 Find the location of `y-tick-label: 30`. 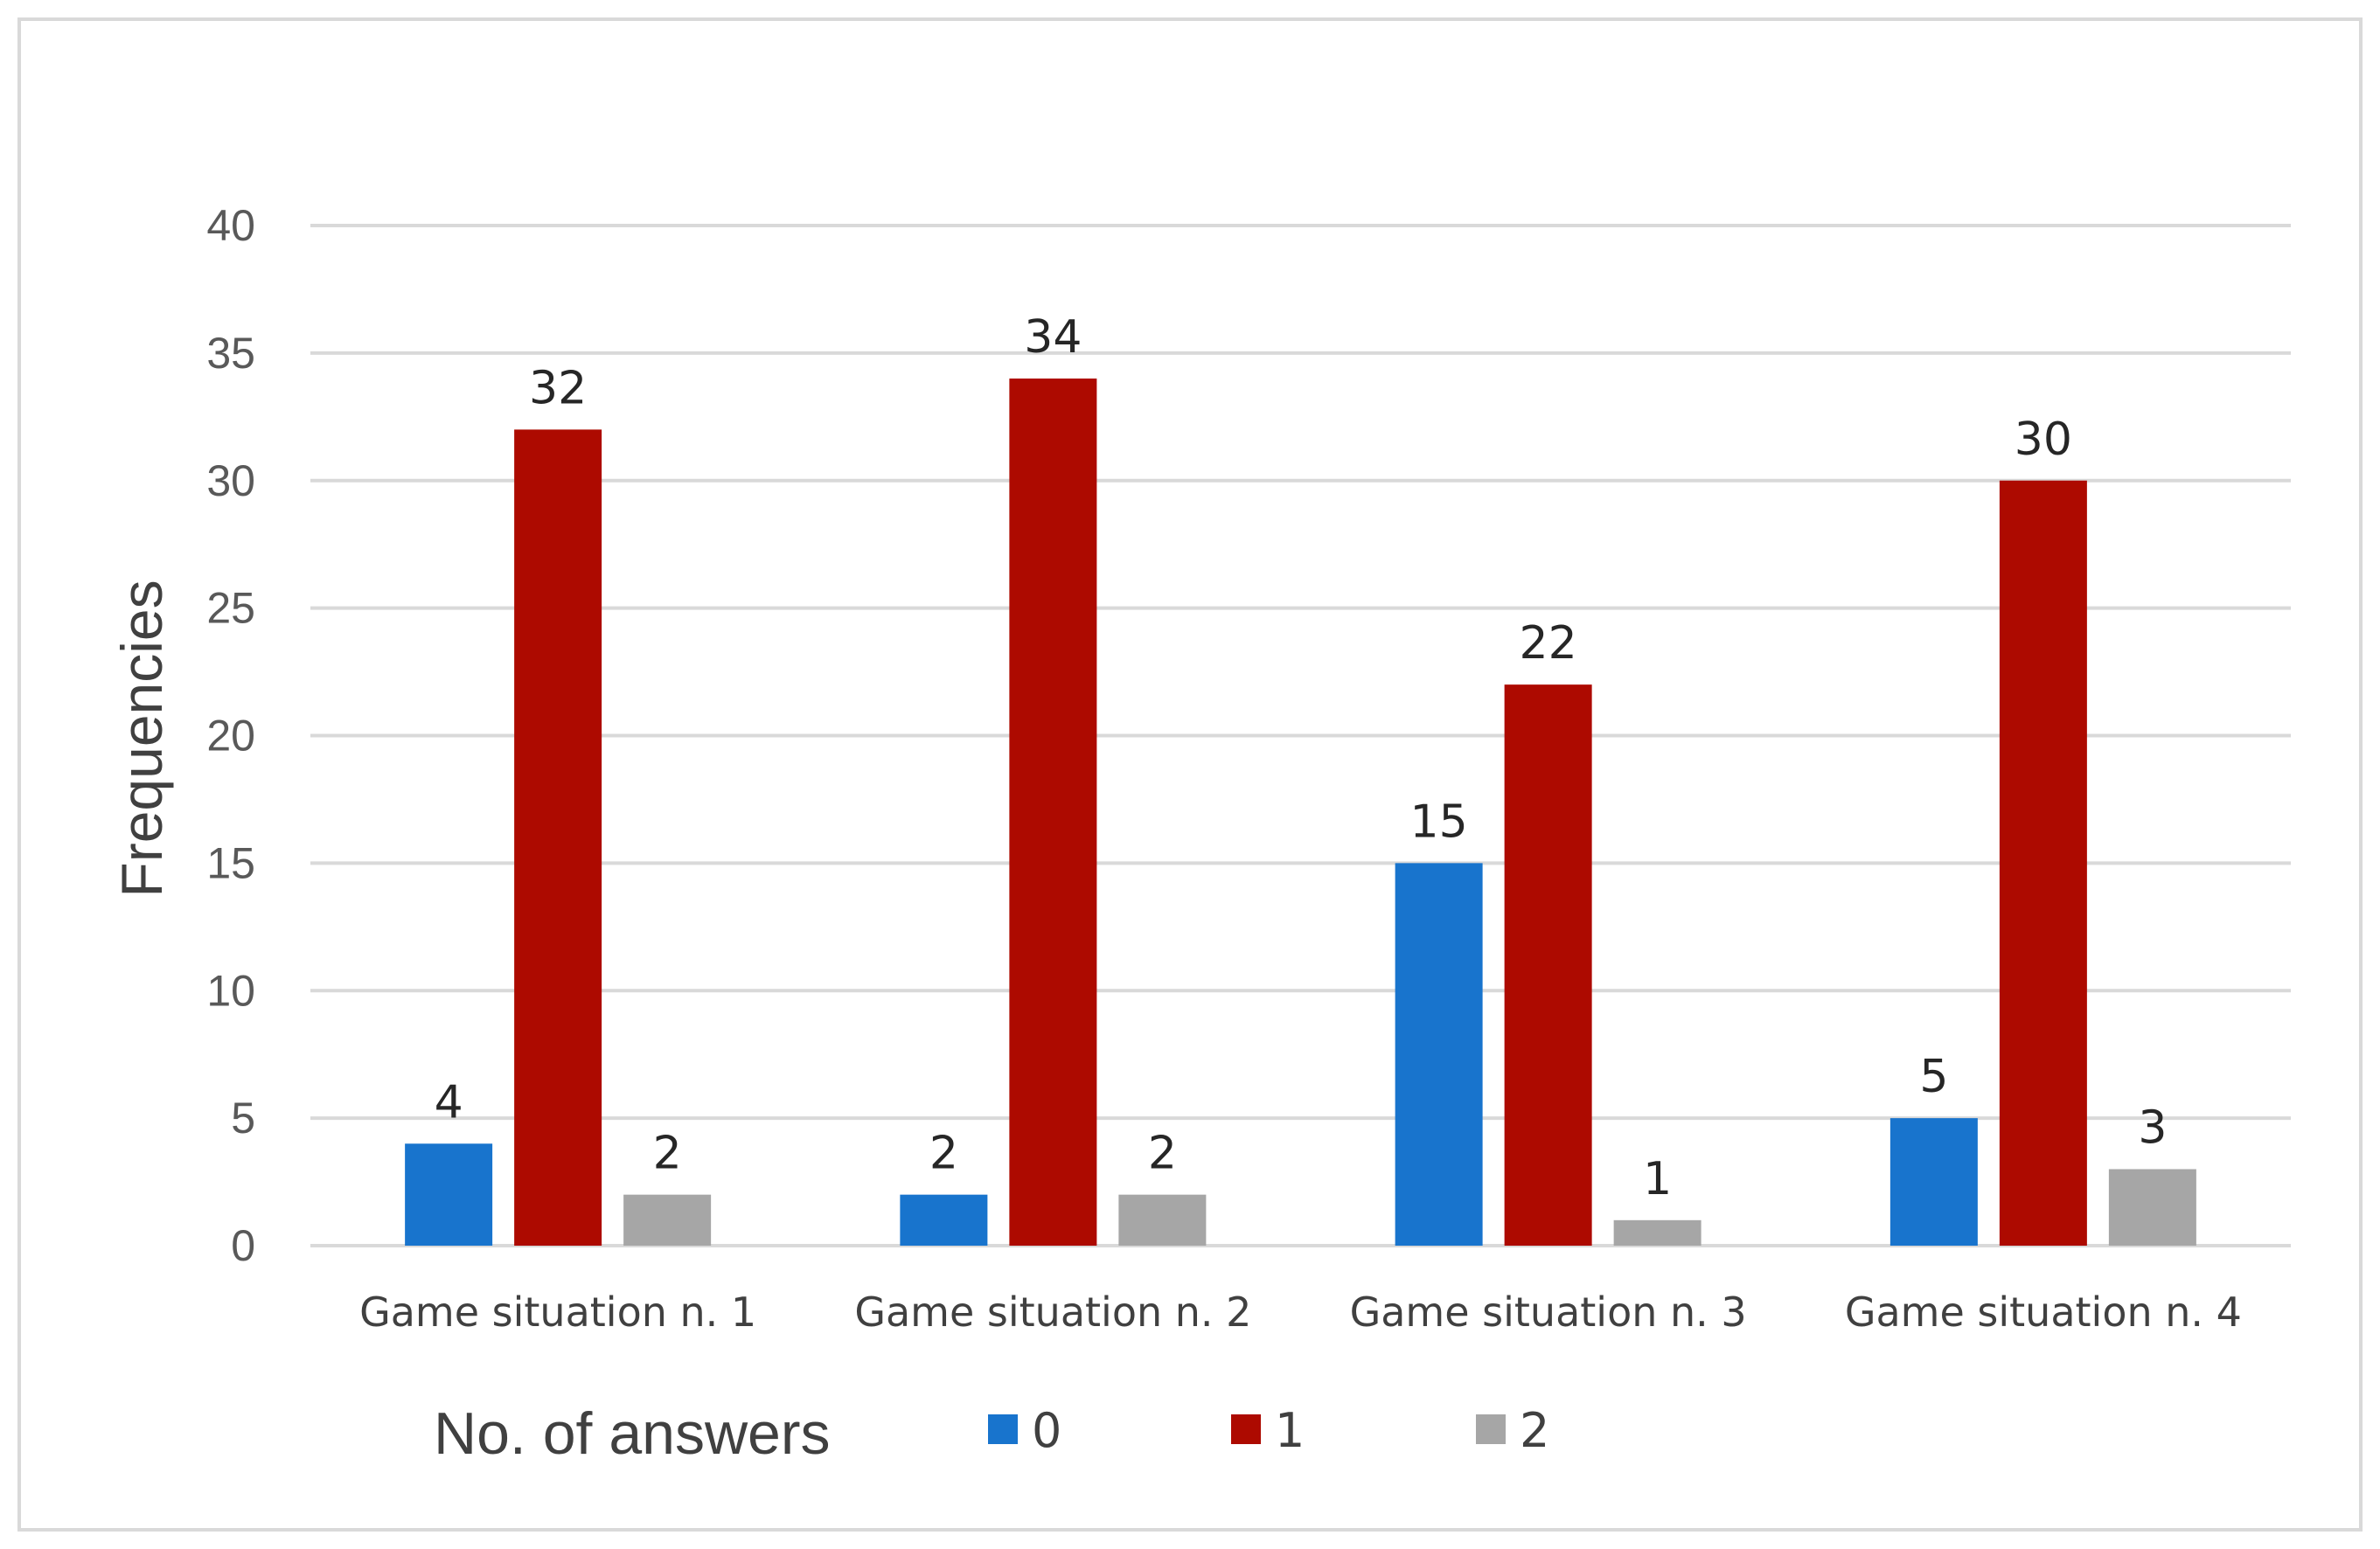

y-tick-label: 30 is located at coordinates (230, 481).